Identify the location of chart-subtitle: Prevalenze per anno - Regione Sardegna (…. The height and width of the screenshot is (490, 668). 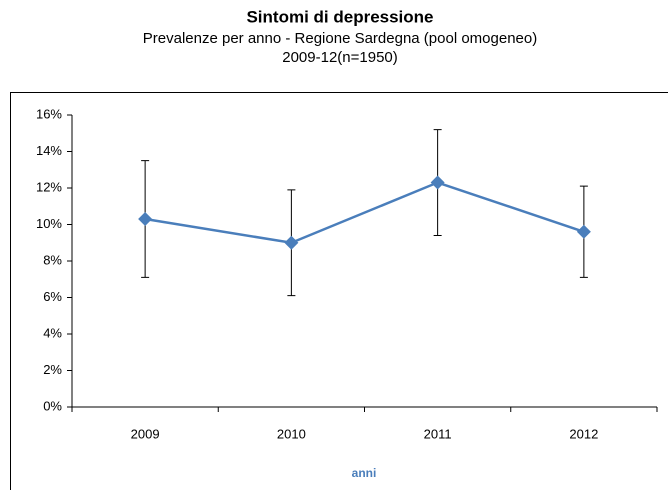
(340, 38).